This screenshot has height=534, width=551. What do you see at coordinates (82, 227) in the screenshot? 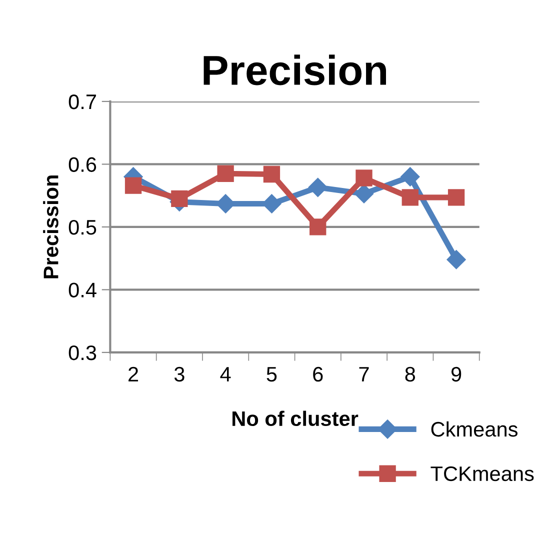
I see `y-tick-label: 0.5` at bounding box center [82, 227].